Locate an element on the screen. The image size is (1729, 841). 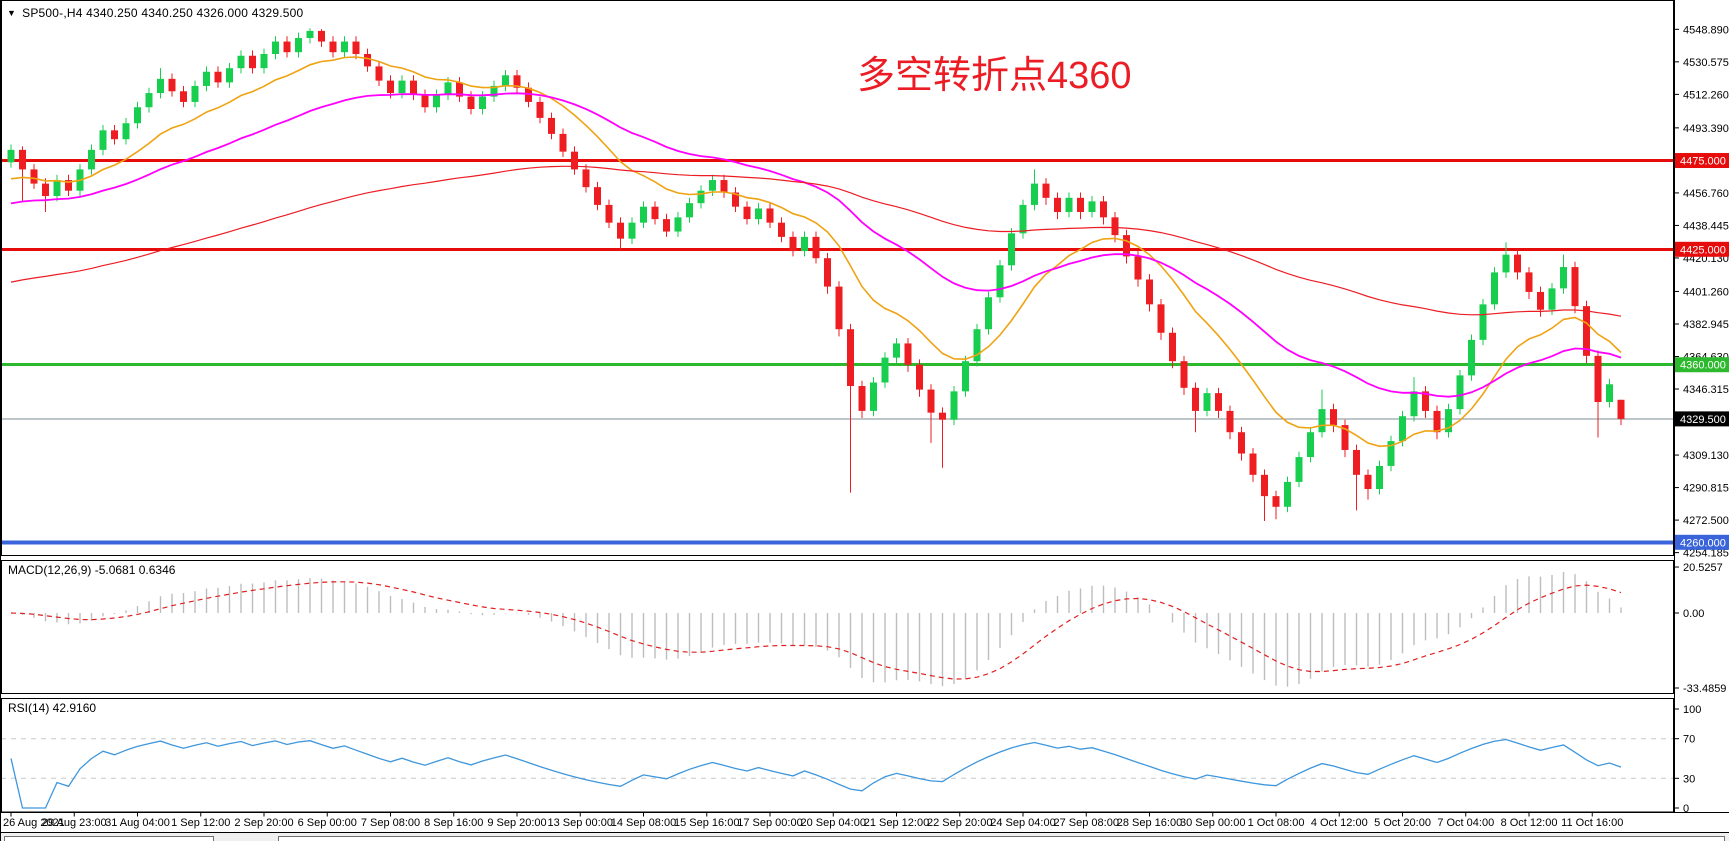
svg-text: 4456.760 is located at coordinates (1706, 194).